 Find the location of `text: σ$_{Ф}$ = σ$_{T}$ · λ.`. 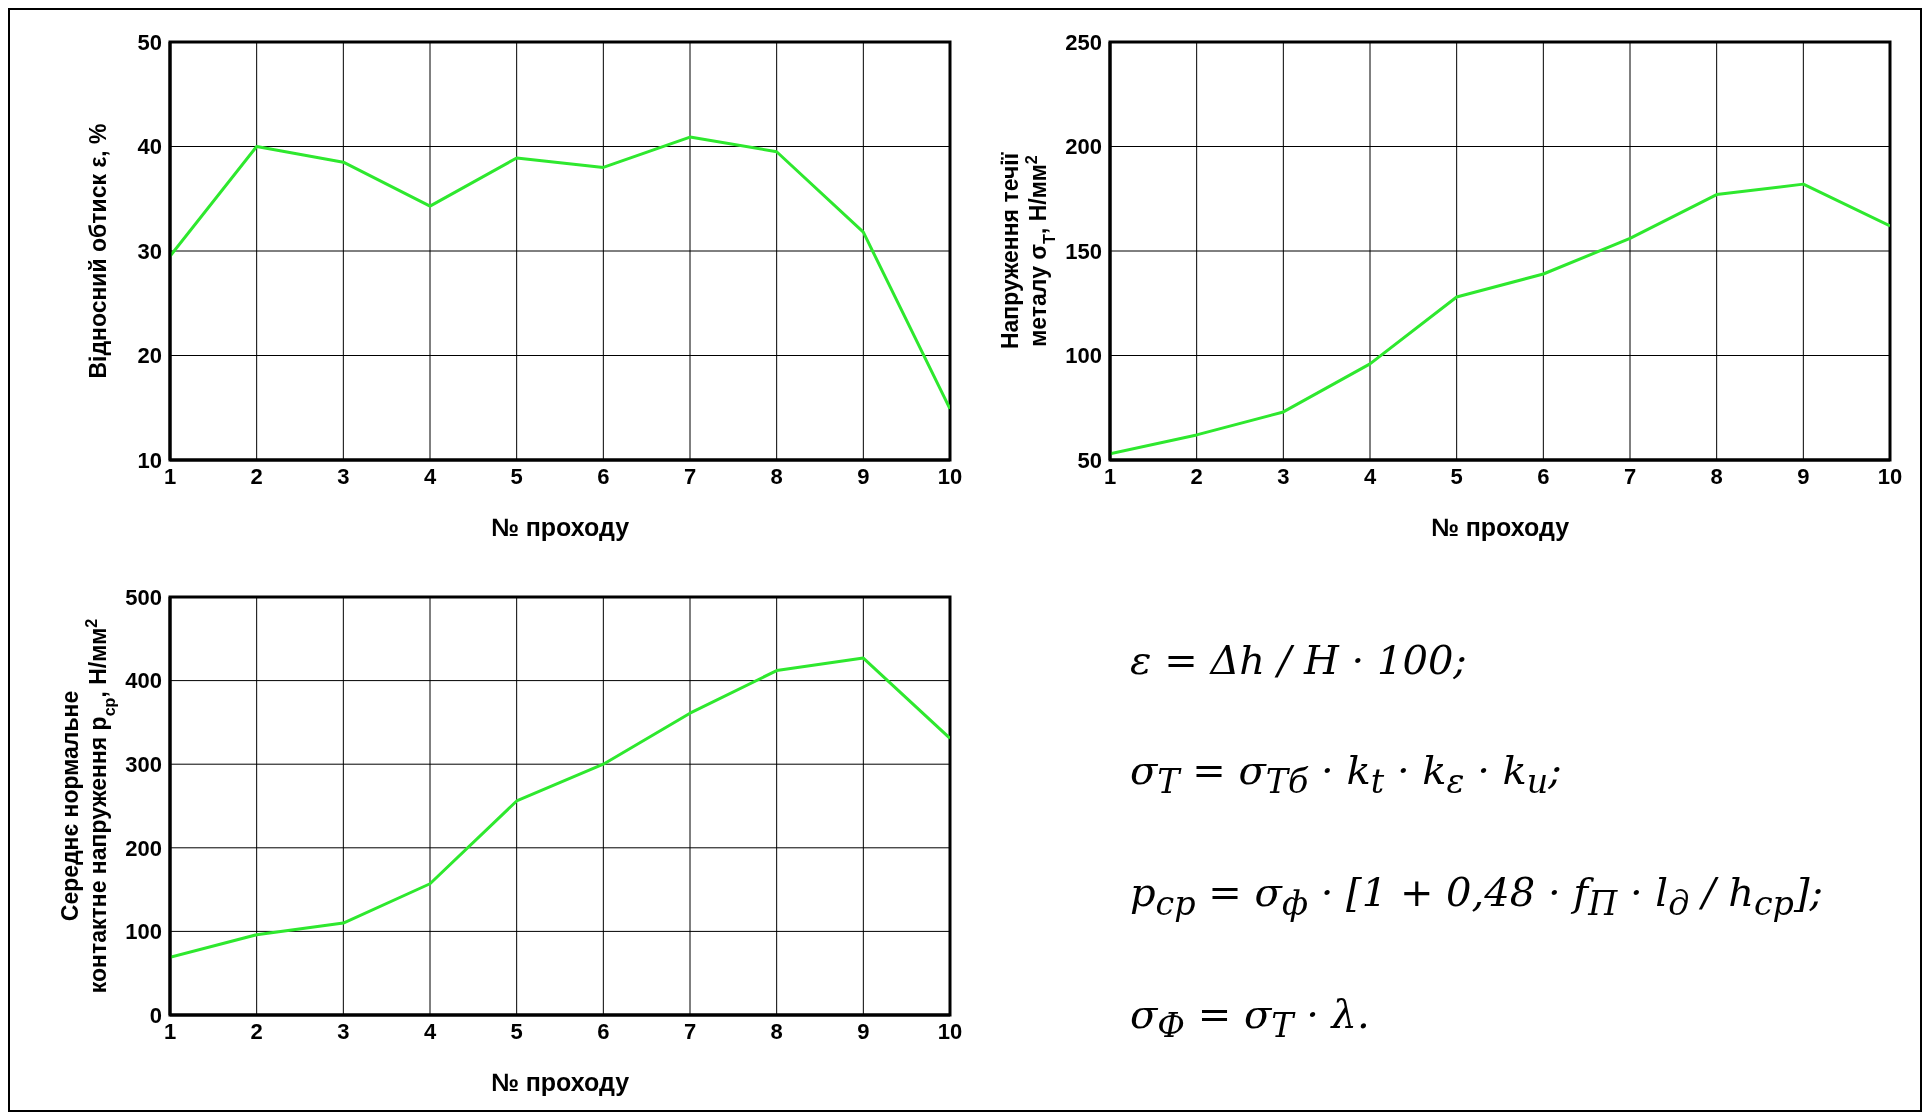

text: σ$_{Ф}$ = σ$_{T}$ · λ. is located at coordinates (1250, 1018).